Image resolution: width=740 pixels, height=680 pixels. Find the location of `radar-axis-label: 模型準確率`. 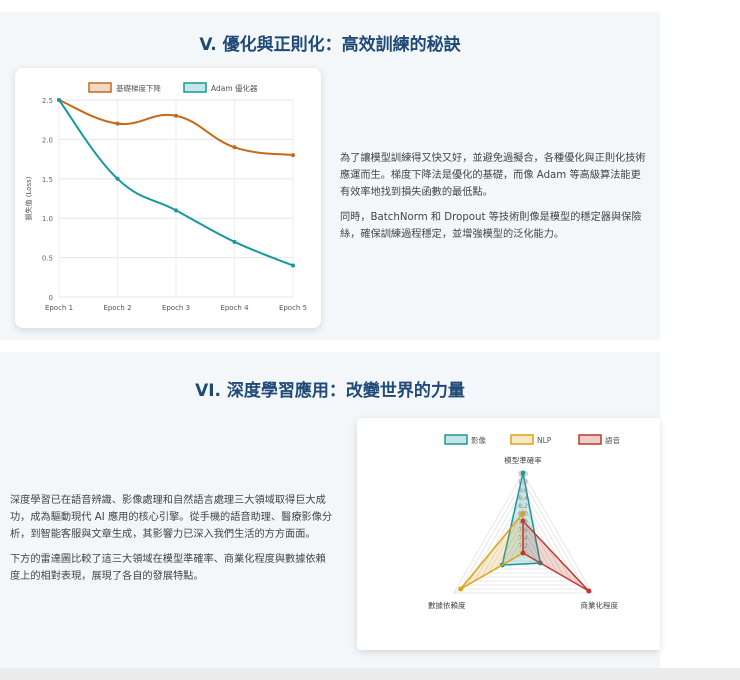

radar-axis-label: 模型準確率 is located at coordinates (523, 460).